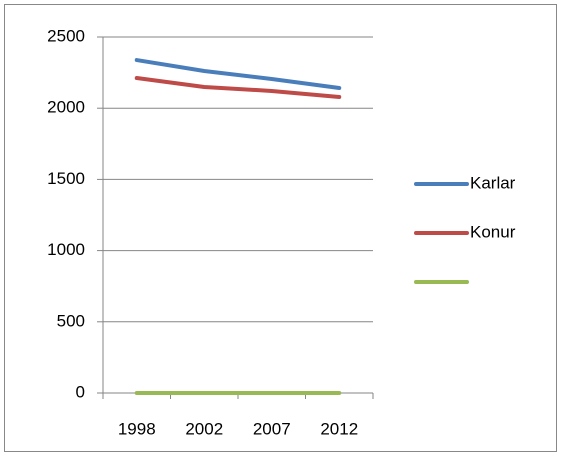 The image size is (561, 456). What do you see at coordinates (71, 320) in the screenshot?
I see `y-tick-label: 500` at bounding box center [71, 320].